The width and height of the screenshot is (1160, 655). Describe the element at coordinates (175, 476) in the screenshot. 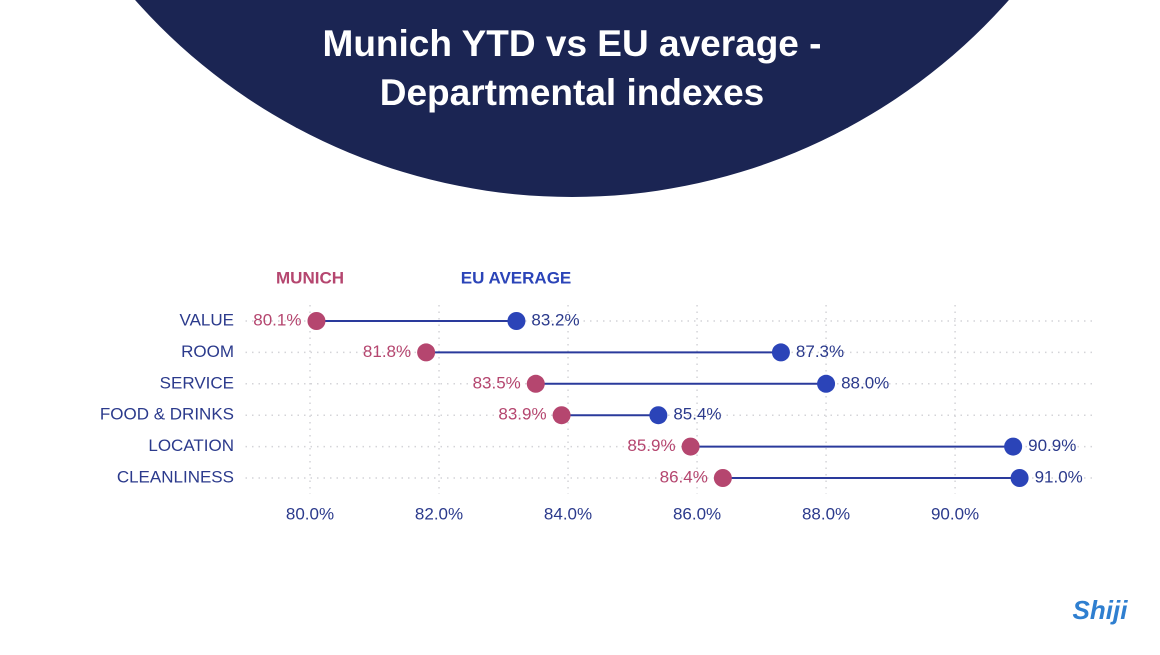

I see `category-label: CLEANLINESS` at that location.